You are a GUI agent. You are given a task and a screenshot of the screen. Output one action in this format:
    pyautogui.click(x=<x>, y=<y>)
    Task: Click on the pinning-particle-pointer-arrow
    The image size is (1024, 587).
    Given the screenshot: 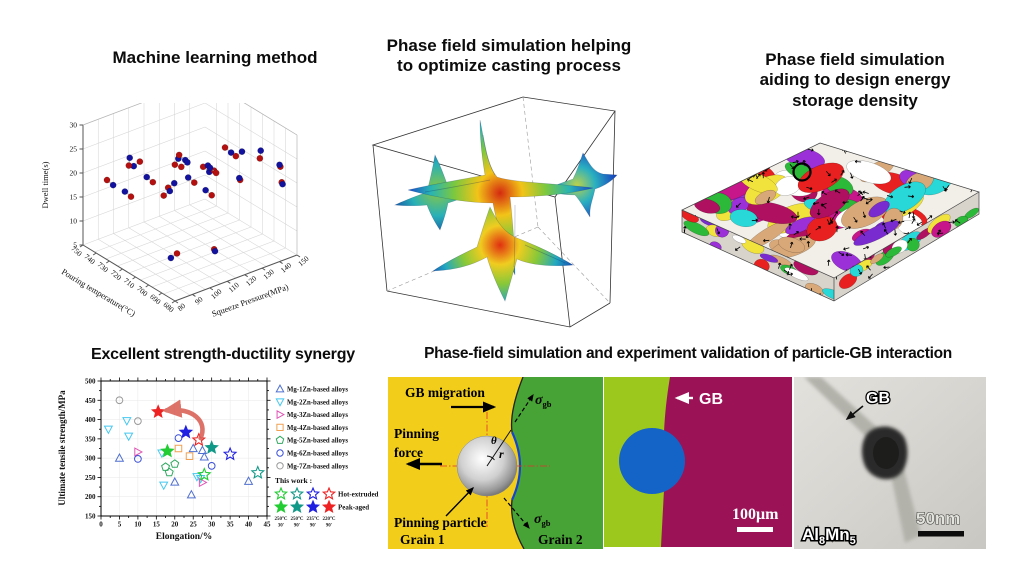 What is the action you would take?
    pyautogui.click(x=459, y=501)
    